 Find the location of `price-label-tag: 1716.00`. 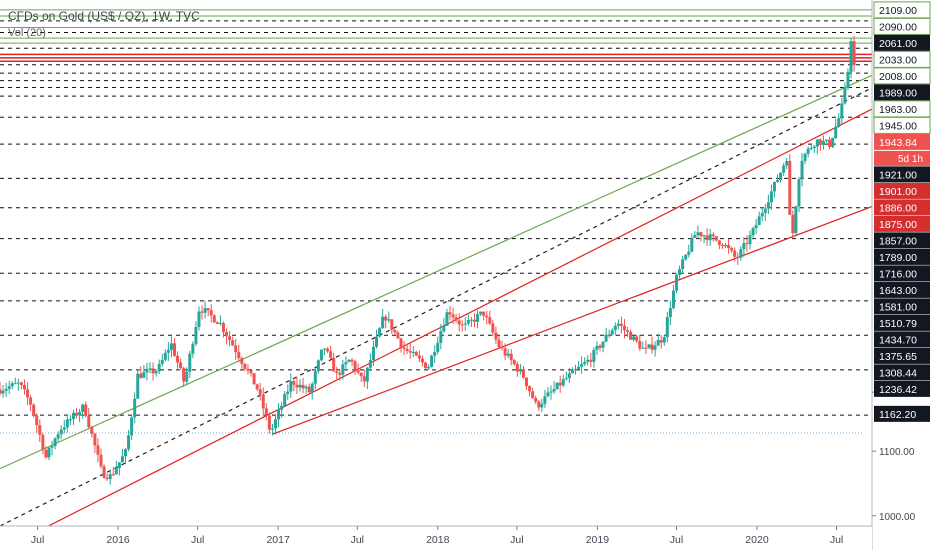

price-label-tag: 1716.00 is located at coordinates (902, 273).